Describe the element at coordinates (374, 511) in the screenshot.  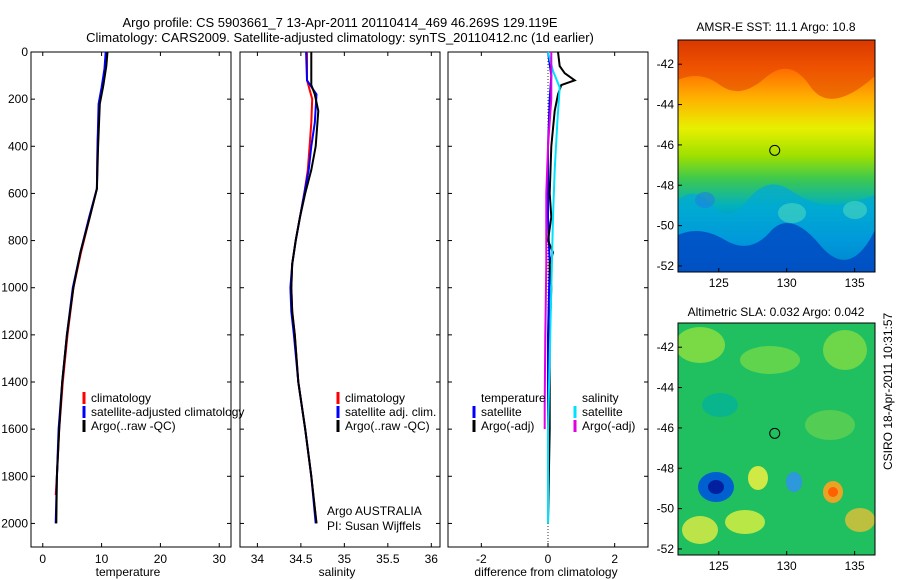
I see `salinity-annotation-1: Argo AUSTRALIA` at that location.